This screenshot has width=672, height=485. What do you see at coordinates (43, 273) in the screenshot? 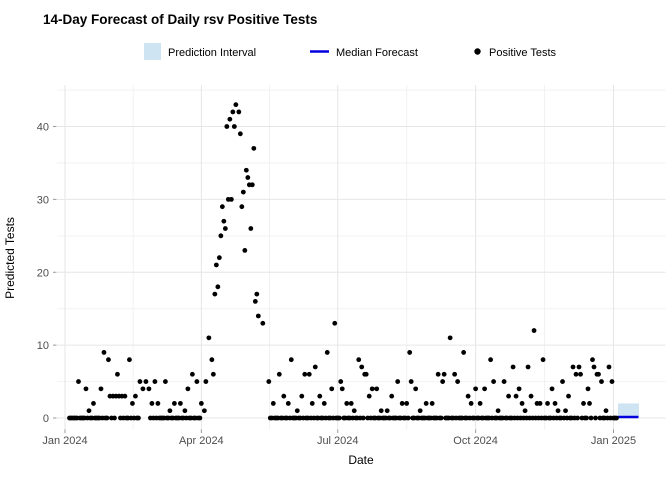
I see `y-tick-label: 20` at bounding box center [43, 273].